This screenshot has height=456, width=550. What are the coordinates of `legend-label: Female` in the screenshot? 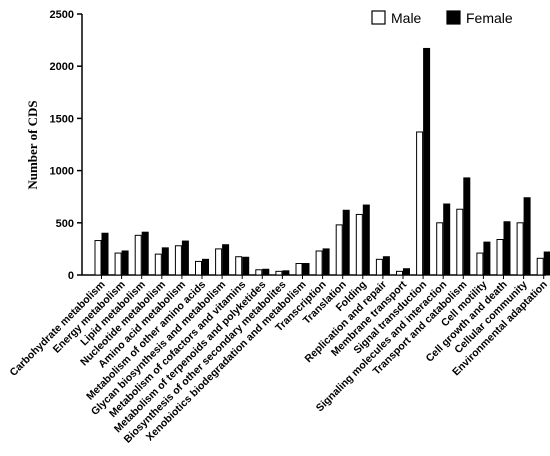 It's located at (489, 18).